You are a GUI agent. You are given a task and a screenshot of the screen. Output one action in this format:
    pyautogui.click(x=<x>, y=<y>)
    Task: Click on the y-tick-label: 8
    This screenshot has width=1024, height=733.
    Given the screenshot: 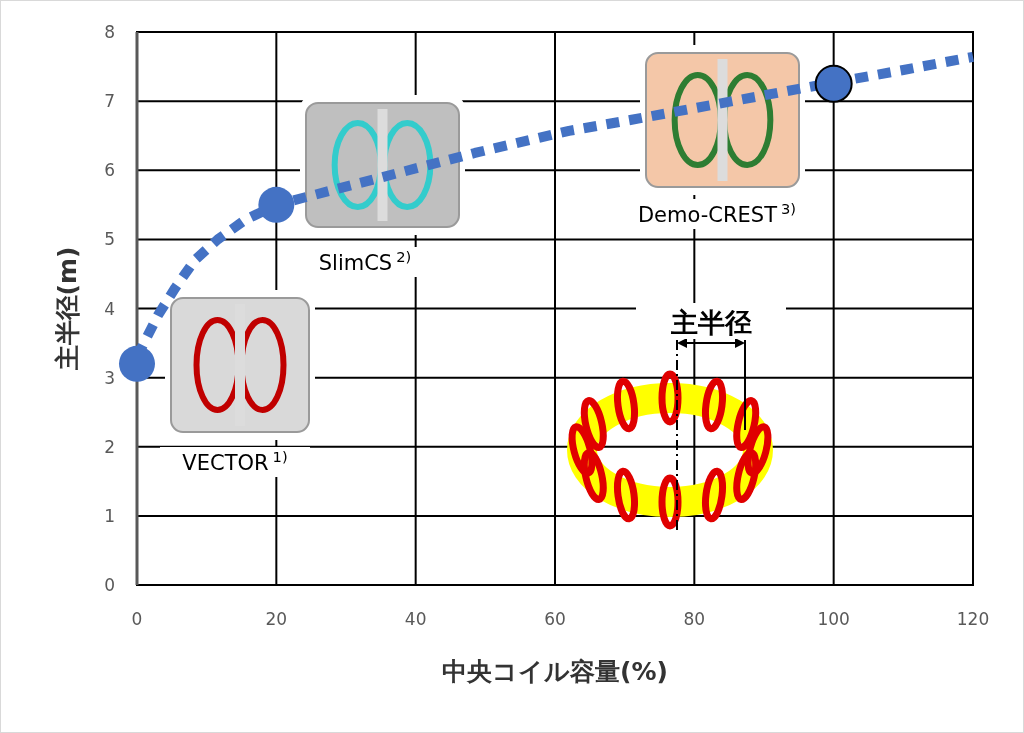 What is the action you would take?
    pyautogui.click(x=109, y=32)
    